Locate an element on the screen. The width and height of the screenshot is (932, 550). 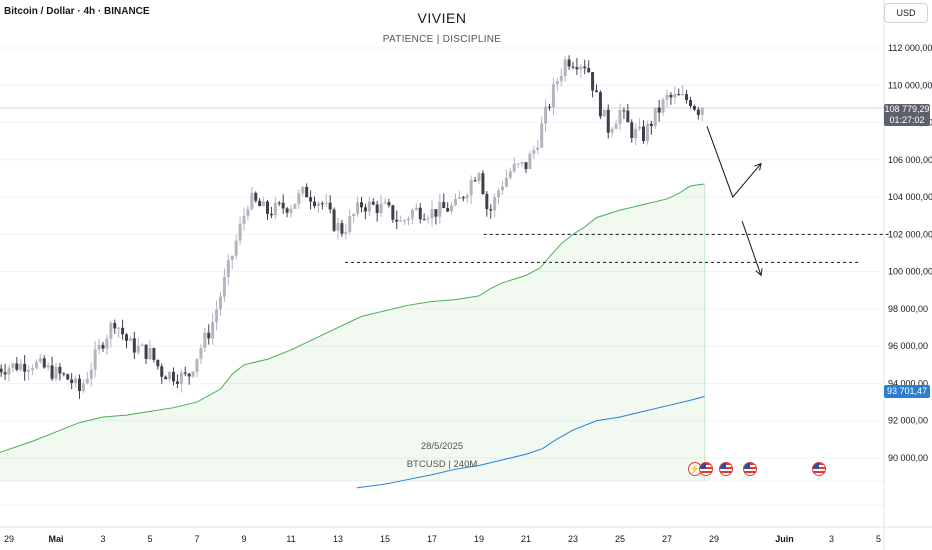
time-tick-label: 9 is located at coordinates (243, 539).